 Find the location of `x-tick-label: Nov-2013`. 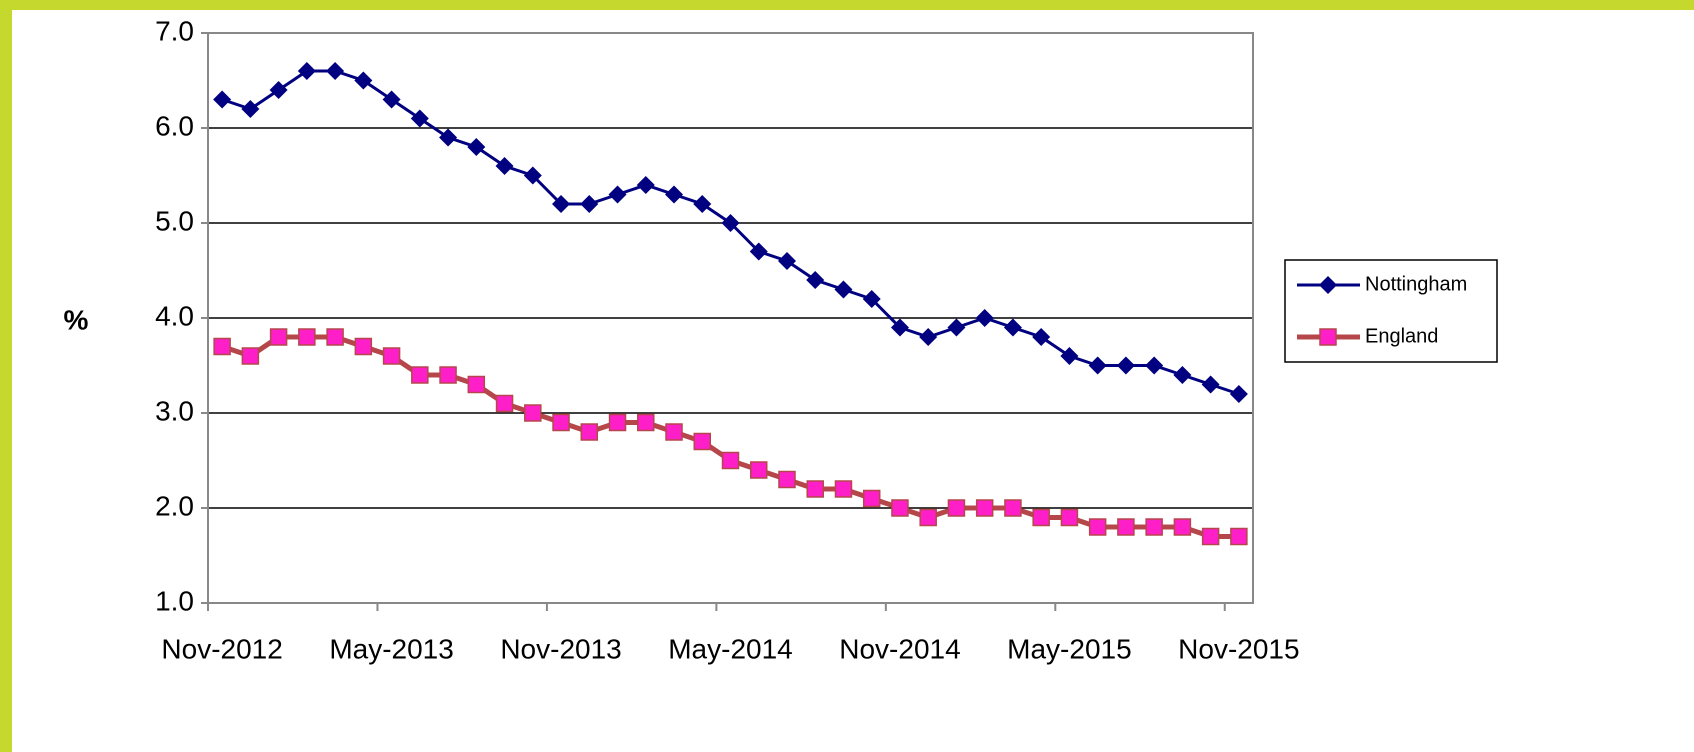

x-tick-label: Nov-2013 is located at coordinates (560, 648).